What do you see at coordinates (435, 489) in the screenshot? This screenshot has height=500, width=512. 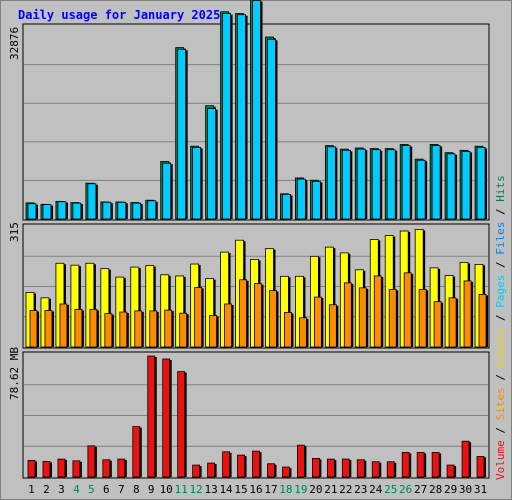 I see `x-tick-label: 28` at bounding box center [435, 489].